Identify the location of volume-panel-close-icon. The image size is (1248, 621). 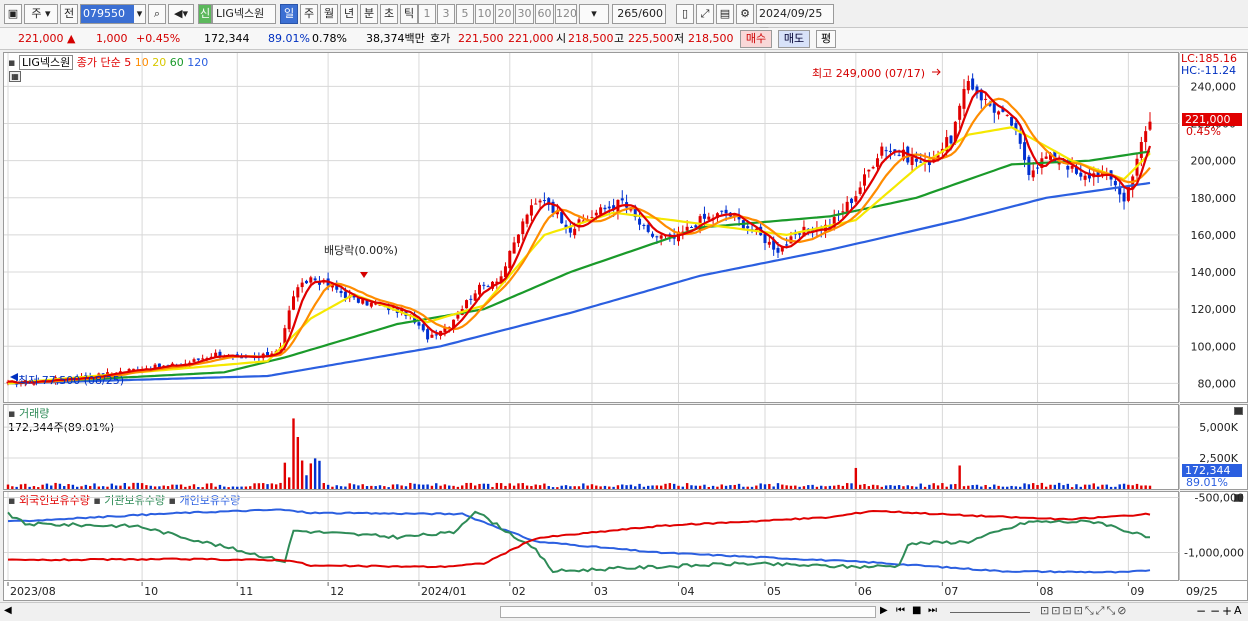
(1238, 411).